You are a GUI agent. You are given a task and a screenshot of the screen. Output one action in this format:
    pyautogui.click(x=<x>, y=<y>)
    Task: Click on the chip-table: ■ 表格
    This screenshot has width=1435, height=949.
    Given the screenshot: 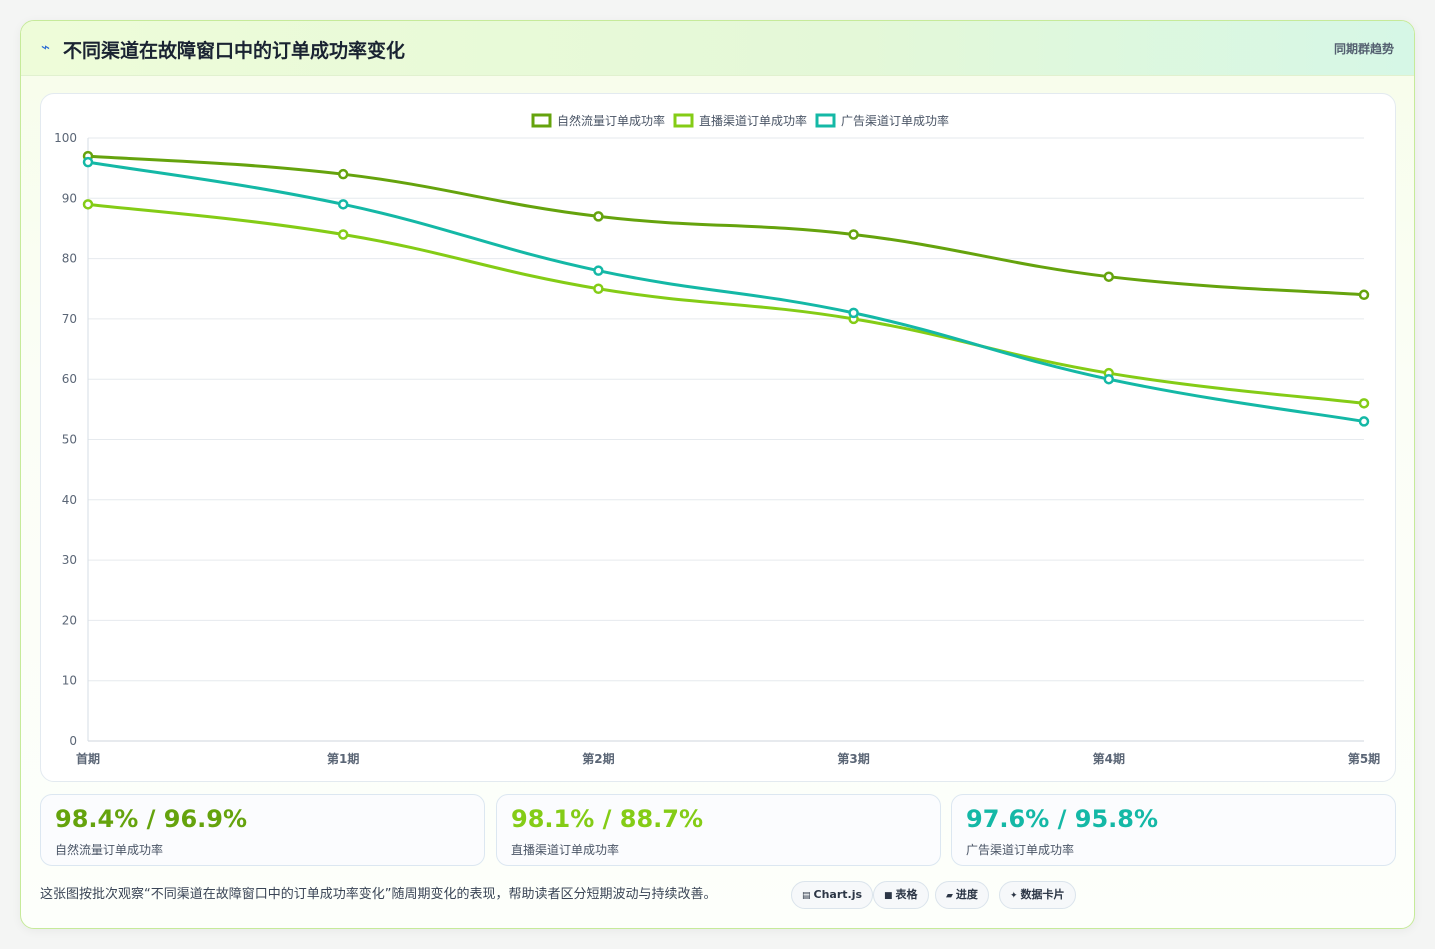 What is the action you would take?
    pyautogui.click(x=901, y=895)
    